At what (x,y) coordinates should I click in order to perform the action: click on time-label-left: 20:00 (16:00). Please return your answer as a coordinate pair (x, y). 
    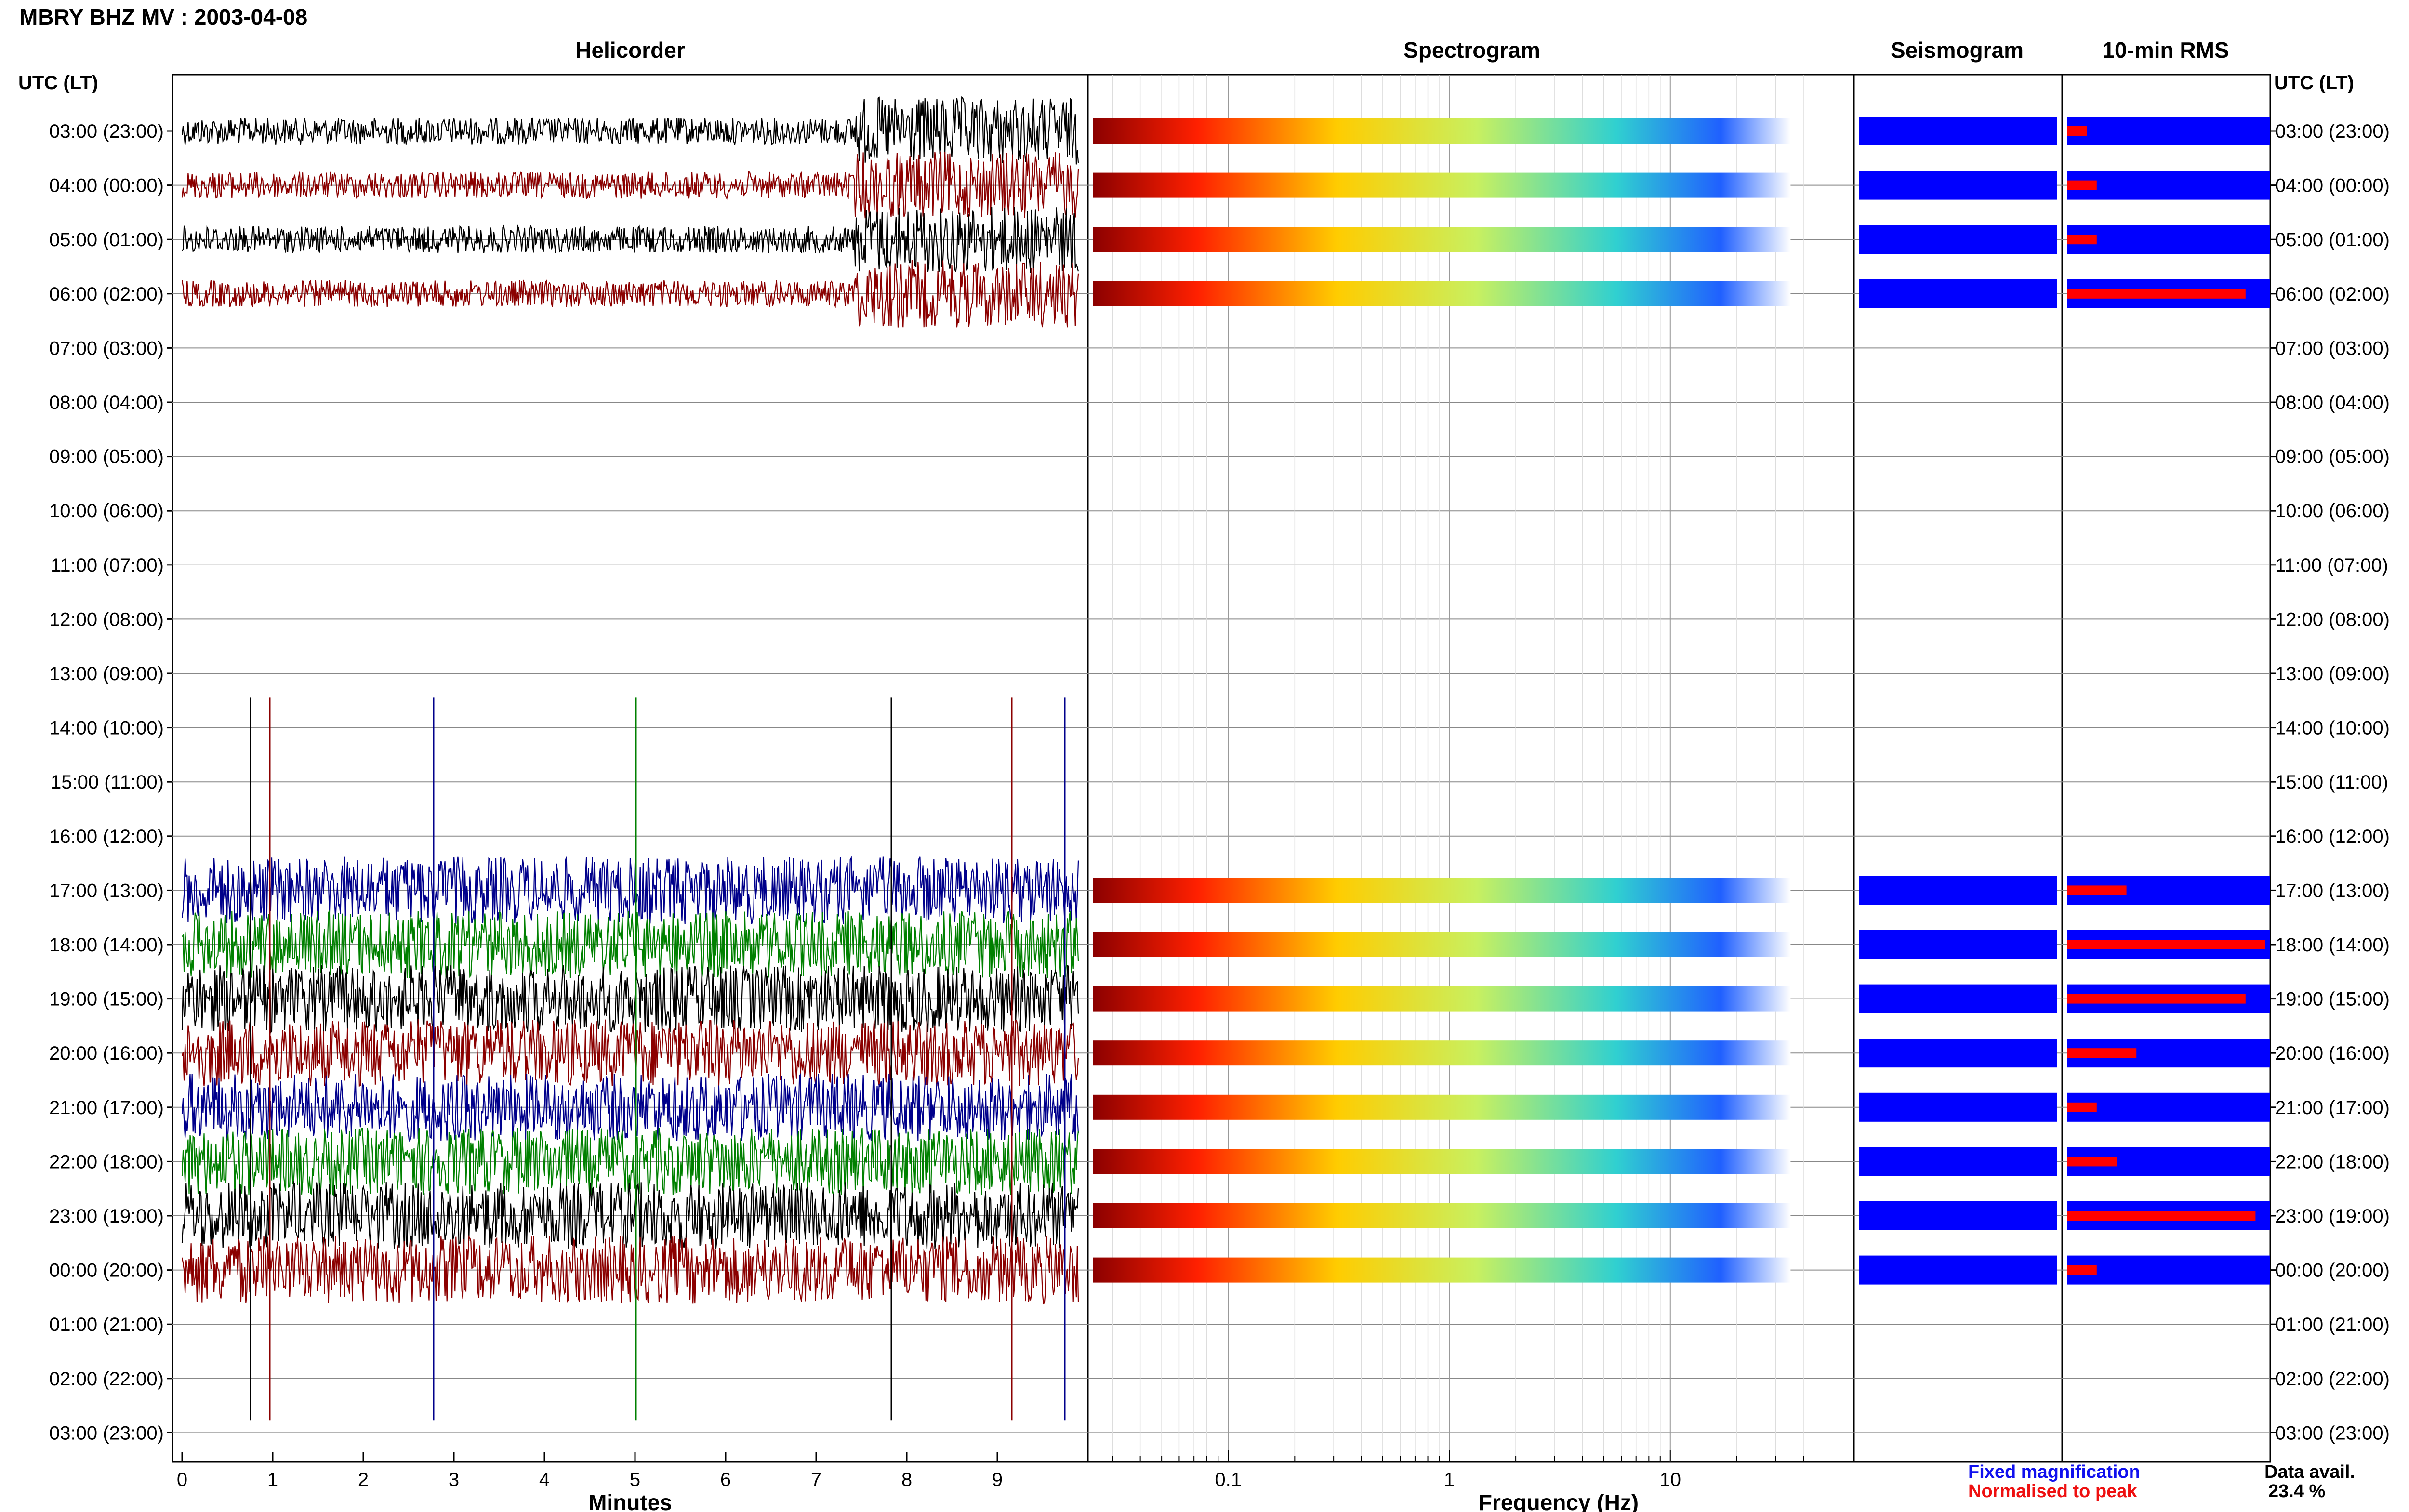
    Looking at the image, I should click on (106, 1053).